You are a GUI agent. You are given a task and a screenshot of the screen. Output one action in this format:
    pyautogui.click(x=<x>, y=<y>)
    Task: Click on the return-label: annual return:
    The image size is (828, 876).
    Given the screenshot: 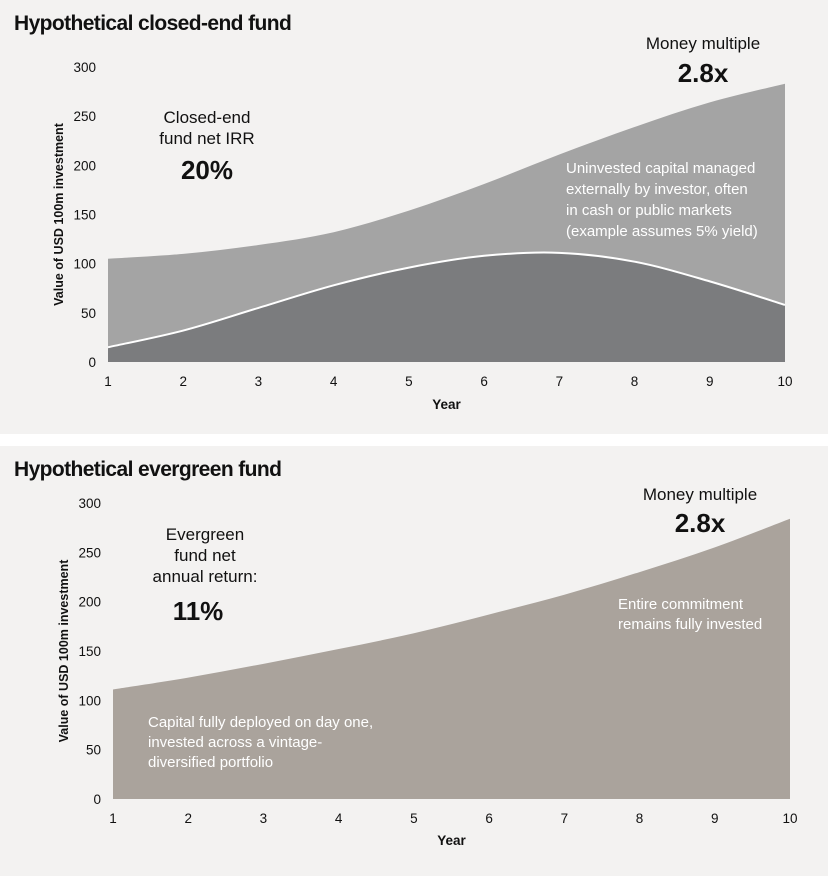 What is the action you would take?
    pyautogui.click(x=205, y=576)
    